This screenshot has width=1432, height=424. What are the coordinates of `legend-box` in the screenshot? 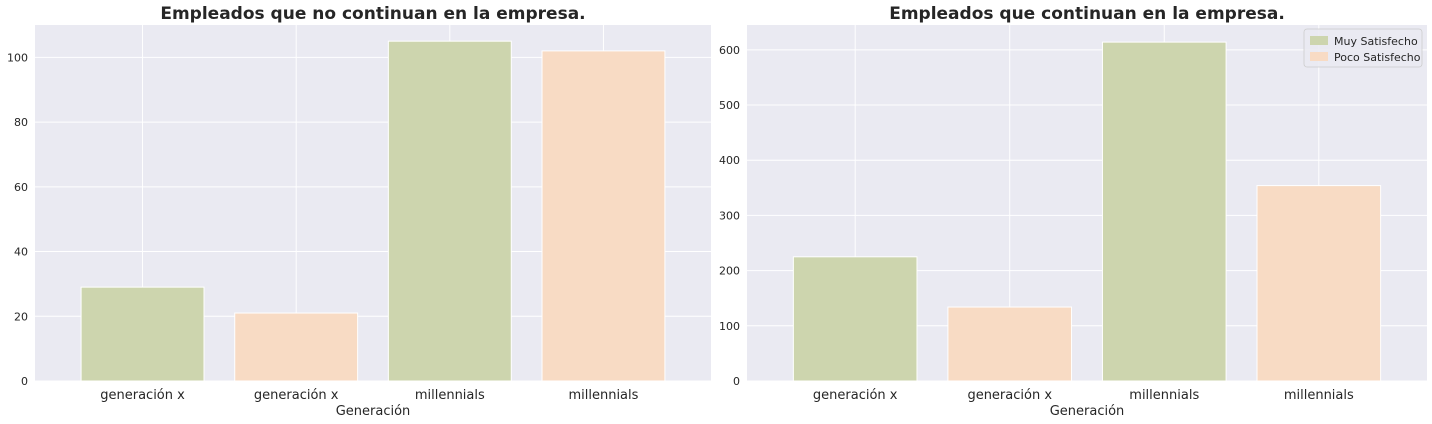 It's located at (1363, 48).